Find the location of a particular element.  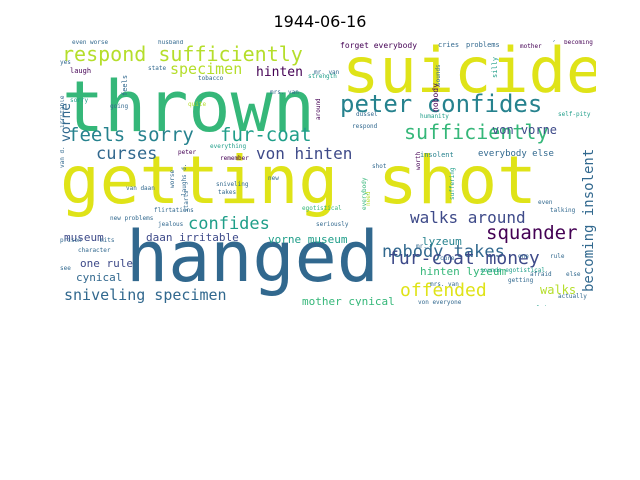

word-everybody-else: everybody else is located at coordinates (516, 154).